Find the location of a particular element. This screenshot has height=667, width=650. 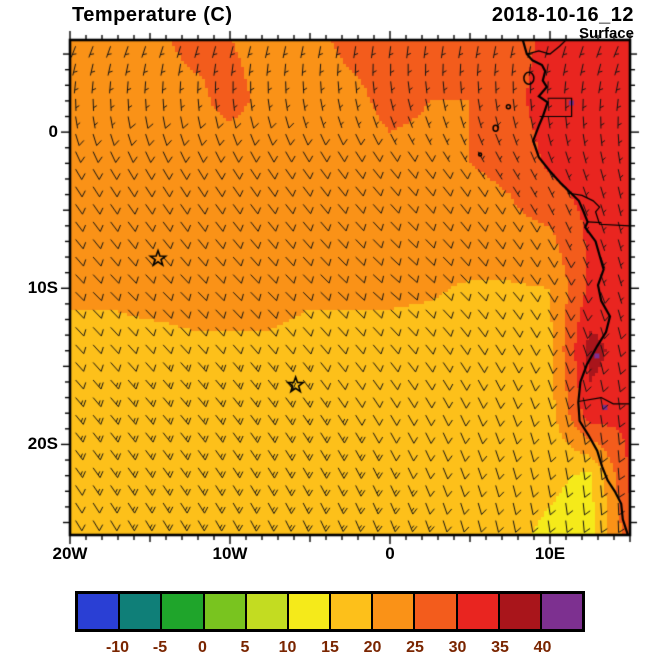

x-tick-label: 0 is located at coordinates (390, 553).